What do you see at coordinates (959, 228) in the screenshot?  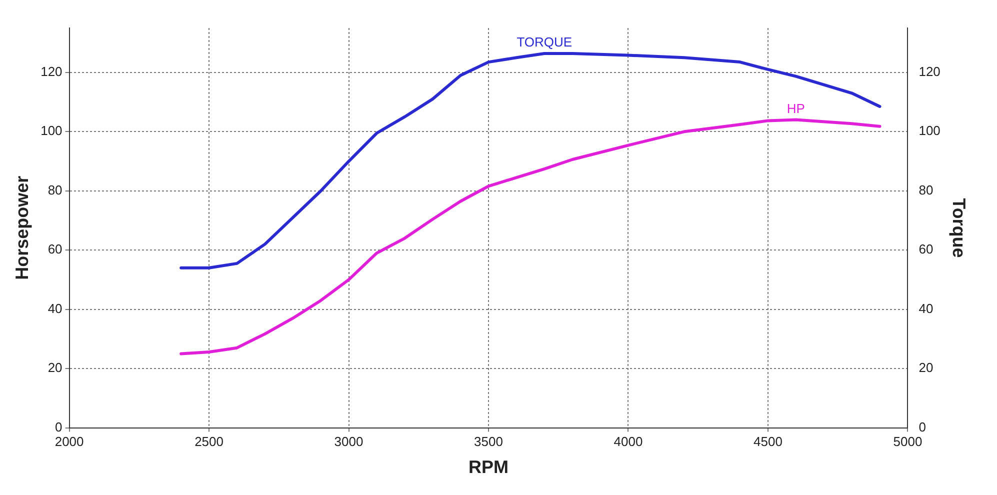 I see `y2-axis-title: Torque` at bounding box center [959, 228].